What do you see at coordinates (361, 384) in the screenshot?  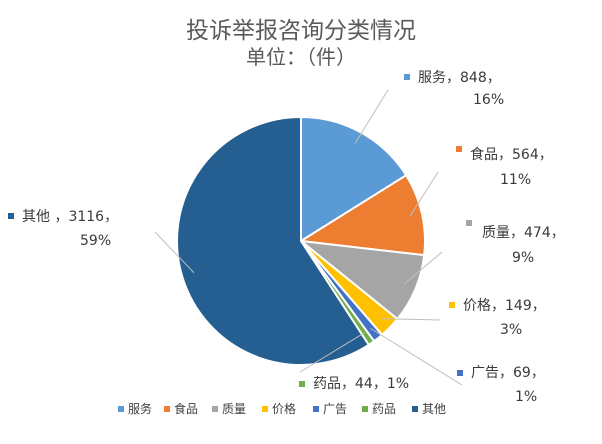 I see `data-label-6-line1: 药品，44，1%` at bounding box center [361, 384].